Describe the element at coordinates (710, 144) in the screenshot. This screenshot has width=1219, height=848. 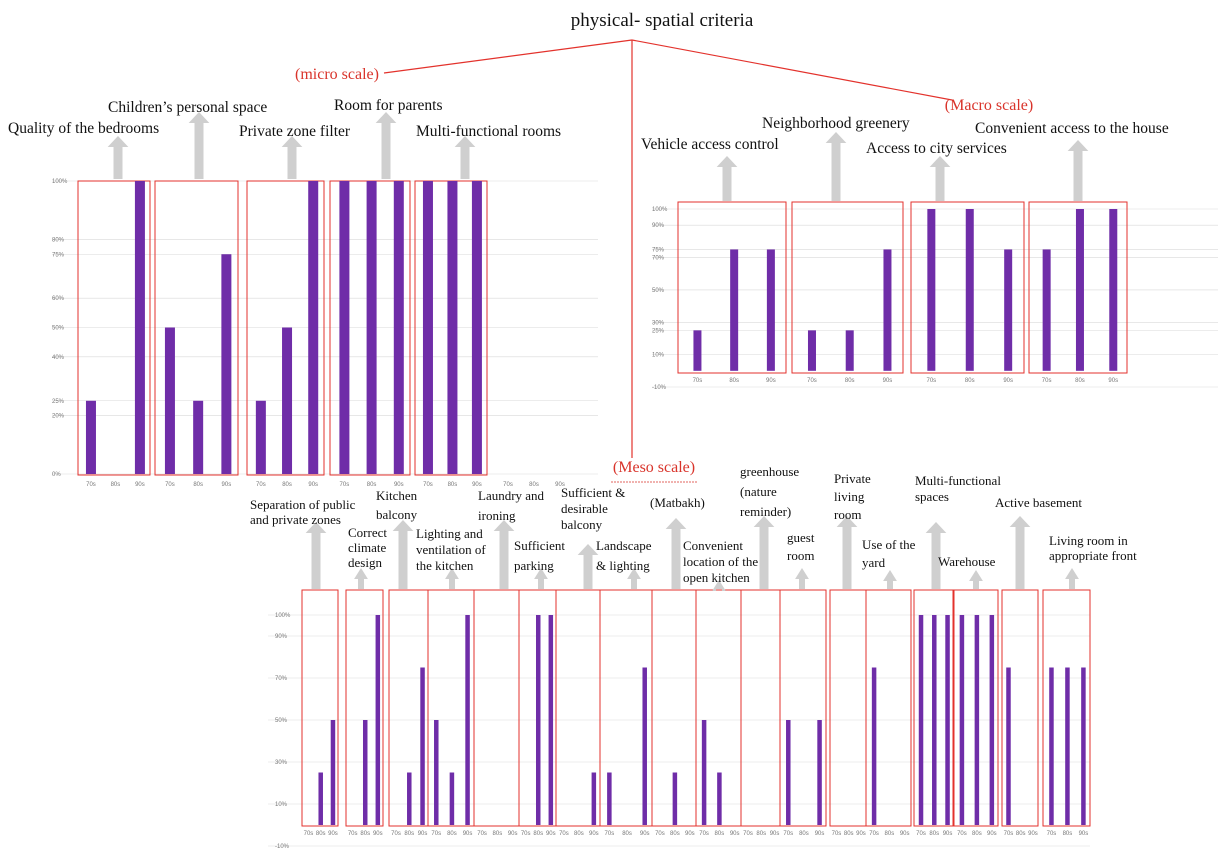
I see `criterion-label: Vehicle access control` at that location.